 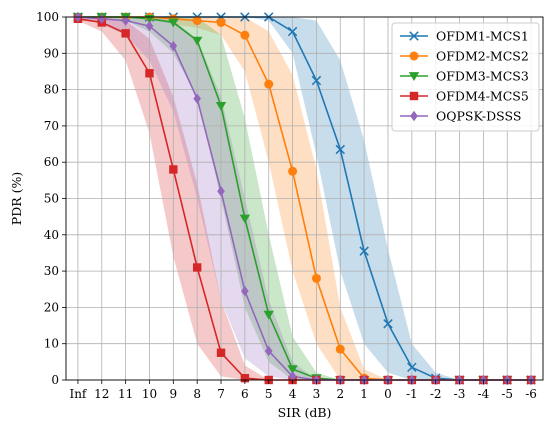 What do you see at coordinates (364, 394) in the screenshot?
I see `x-tick-label: 1` at bounding box center [364, 394].